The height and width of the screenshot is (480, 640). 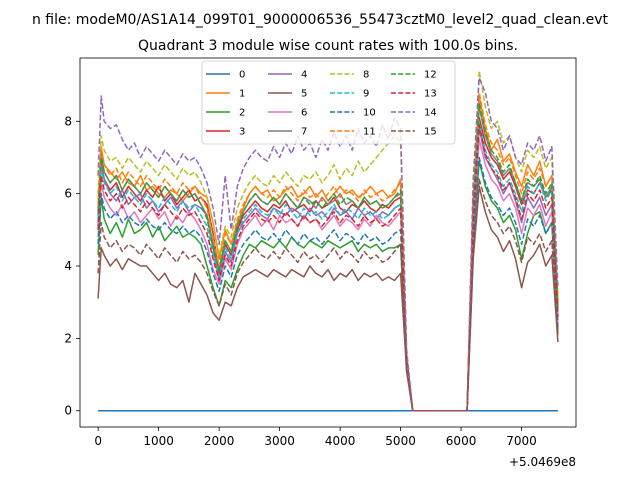 I want to click on legend-label-7: 7, so click(x=304, y=132).